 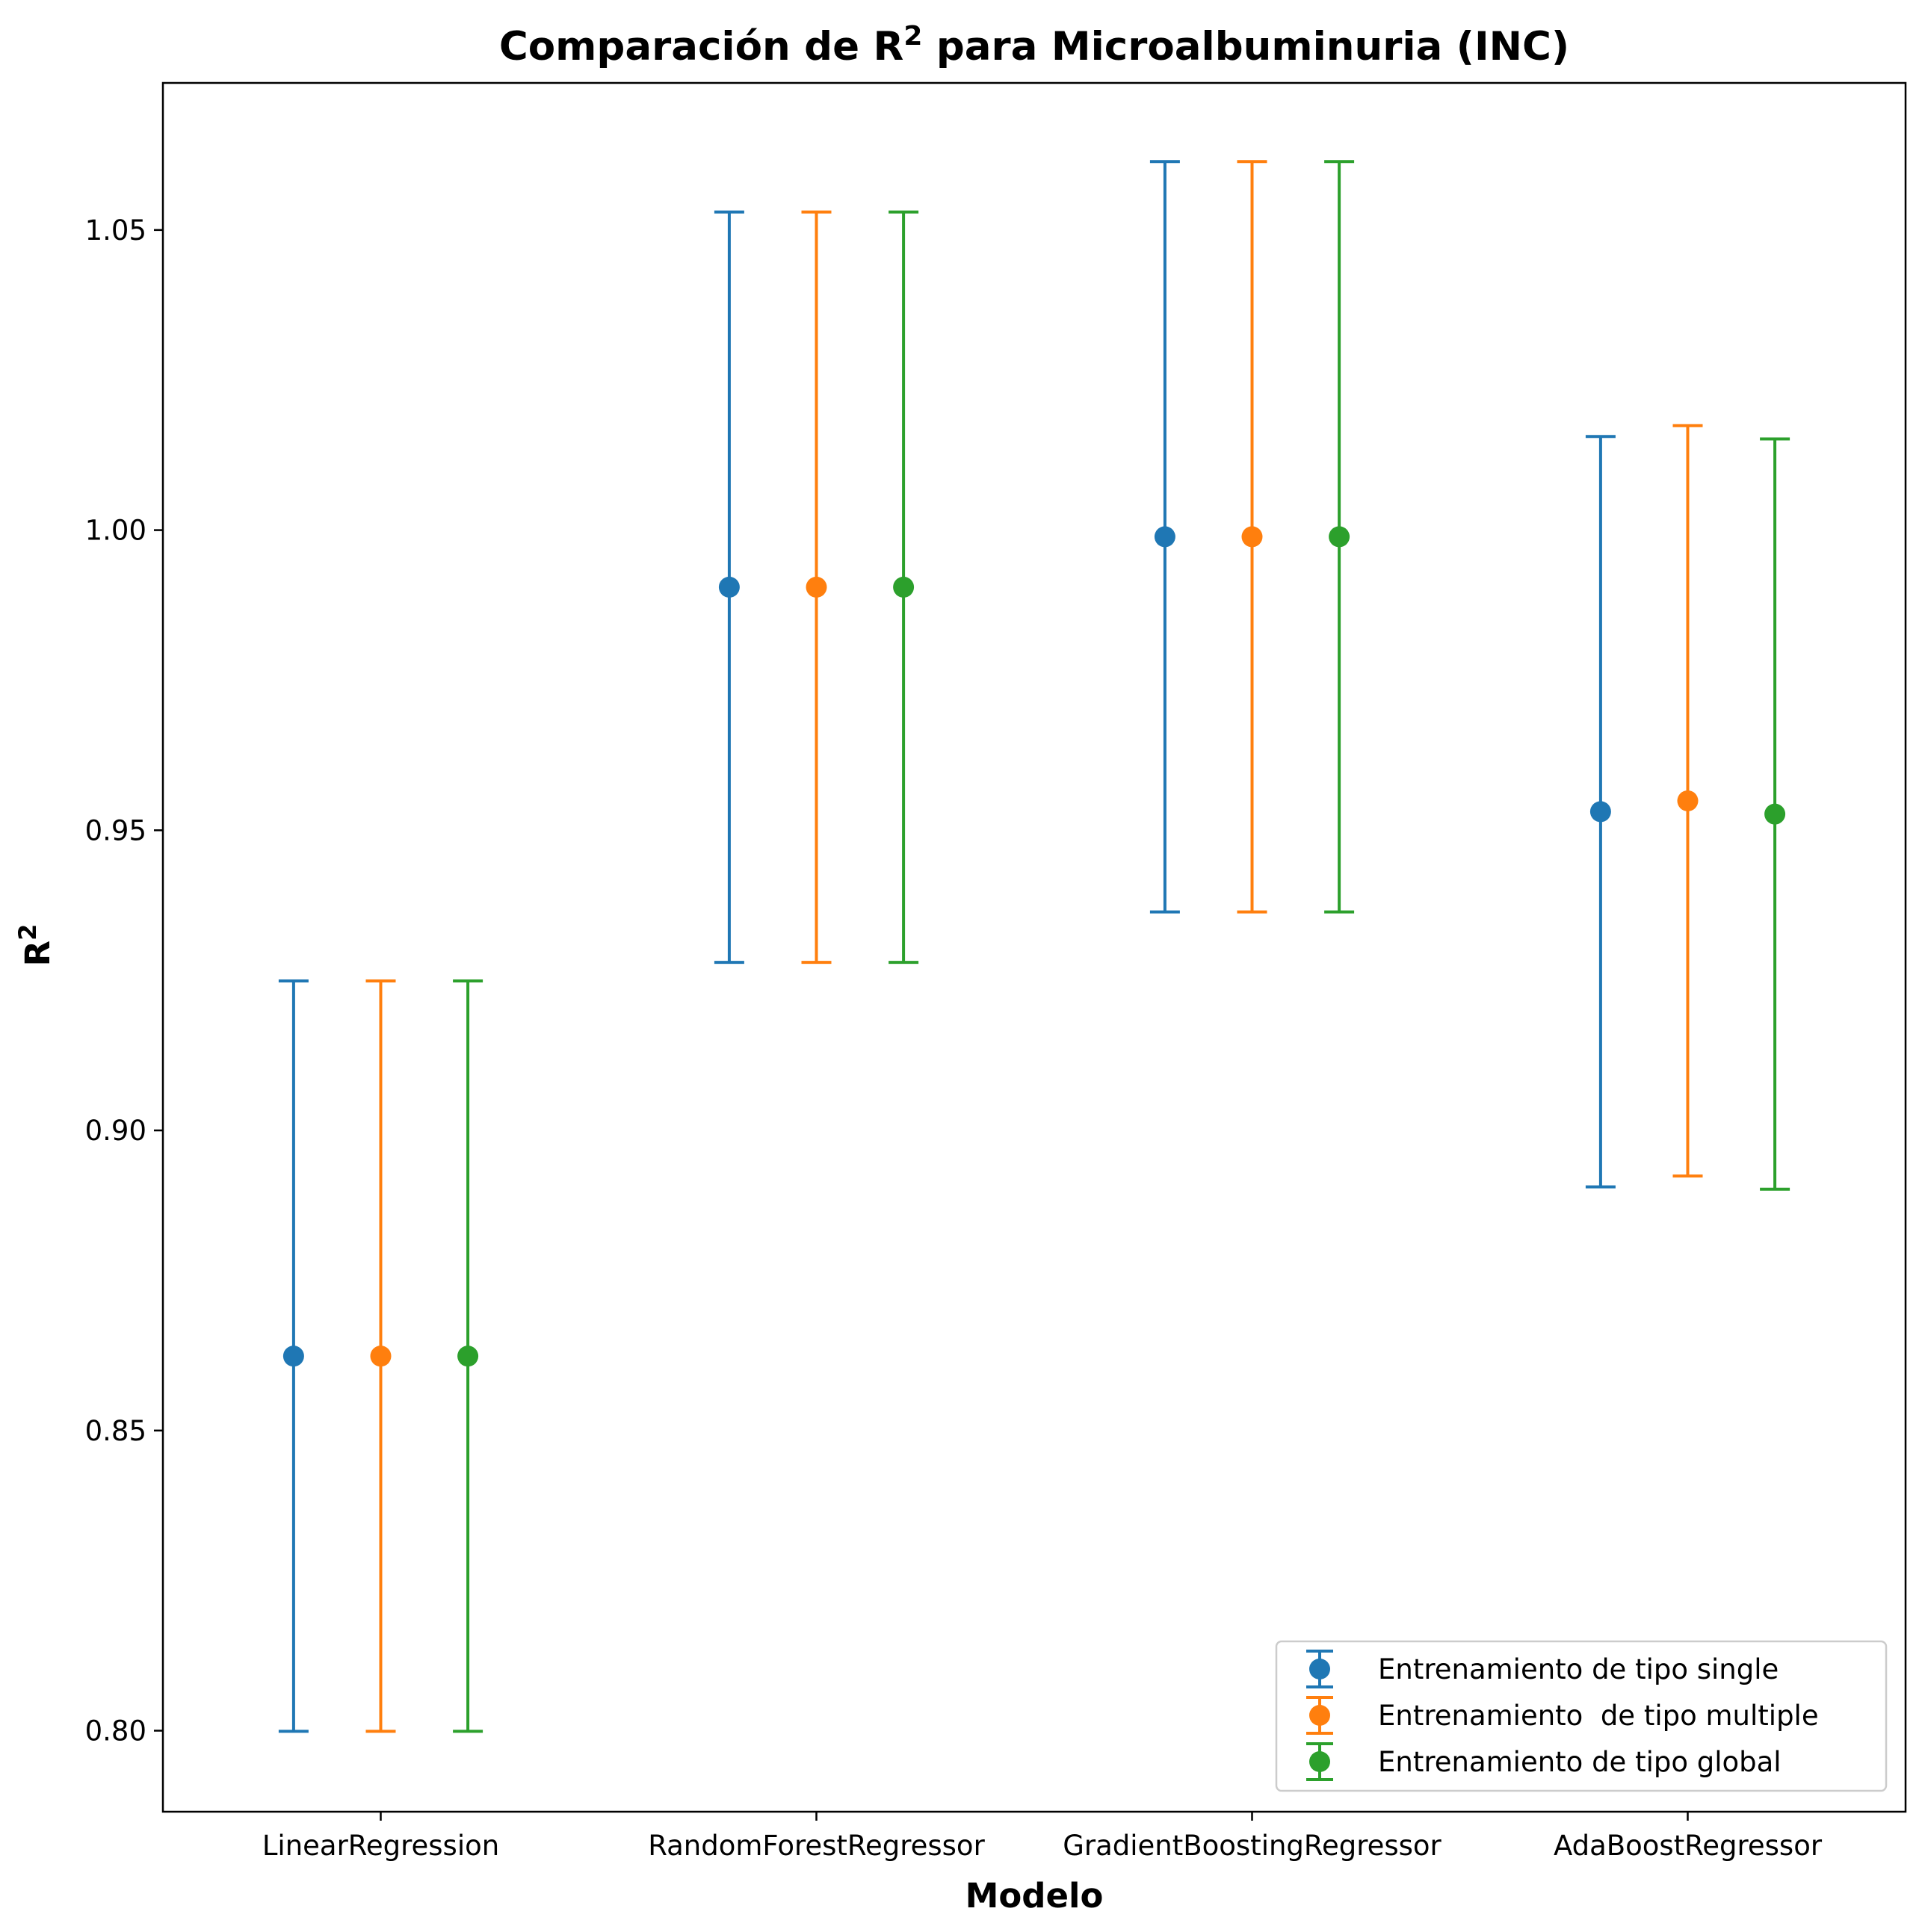 I want to click on x-tick-label: GradientBoostingRegressor, so click(x=1252, y=1846).